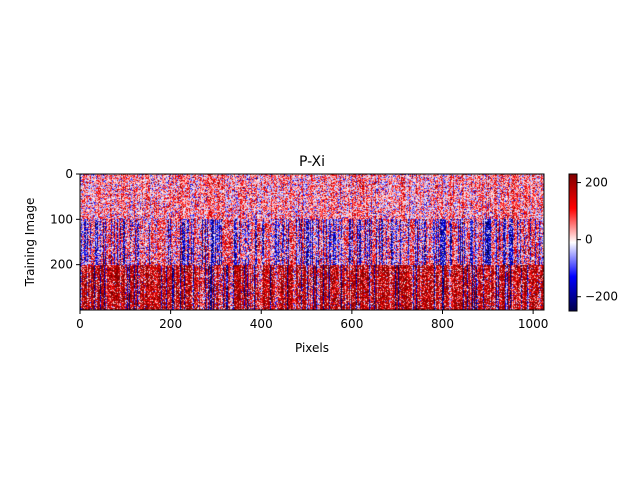 This screenshot has width=640, height=480. I want to click on colorbar-tick-label: −200, so click(601, 297).